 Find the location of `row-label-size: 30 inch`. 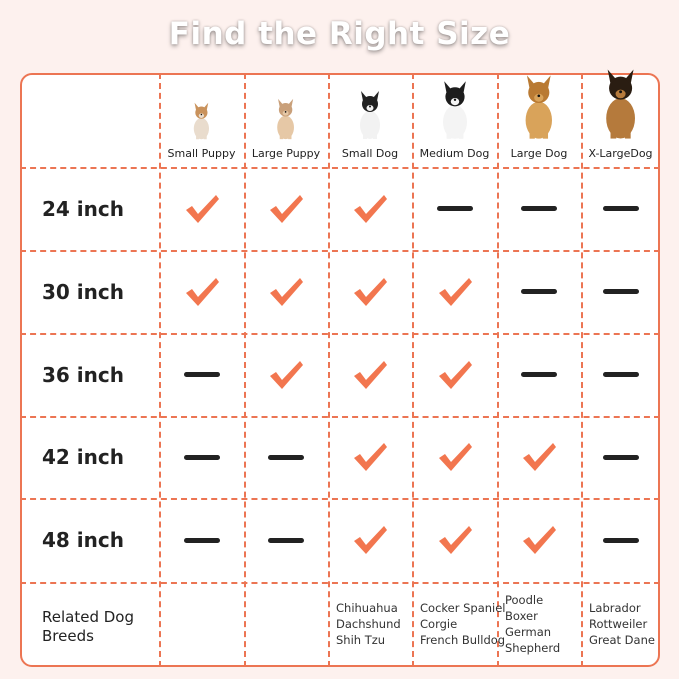

row-label-size: 30 inch is located at coordinates (83, 291).